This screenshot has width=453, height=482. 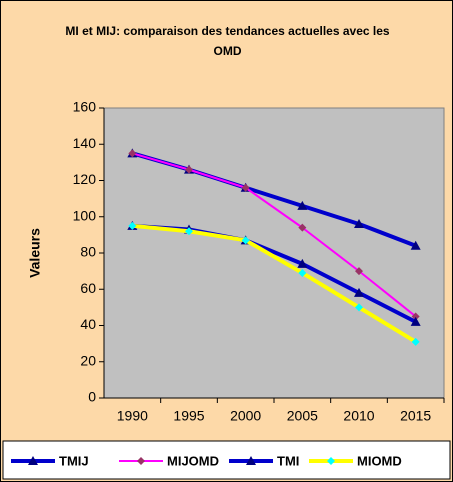 I want to click on y-tick-label: 160, so click(x=85, y=107).